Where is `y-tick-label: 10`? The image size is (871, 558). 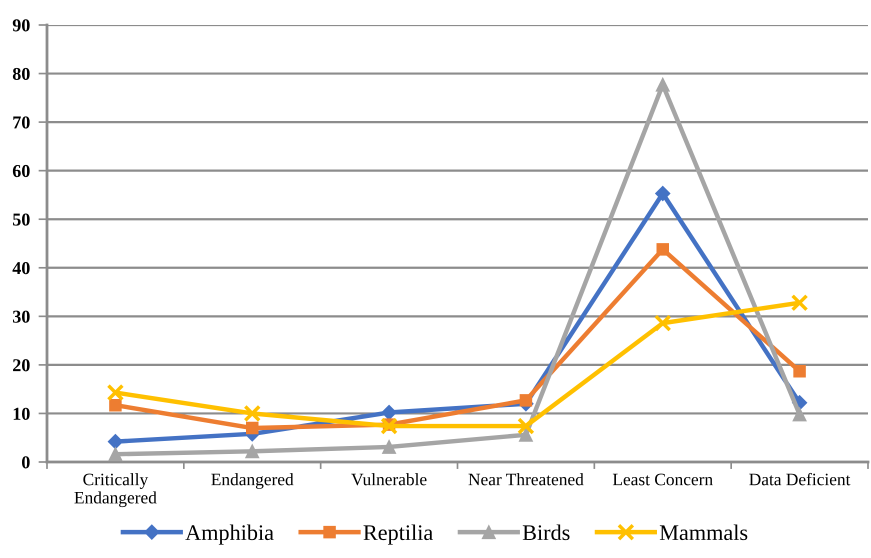 y-tick-label: 10 is located at coordinates (22, 414).